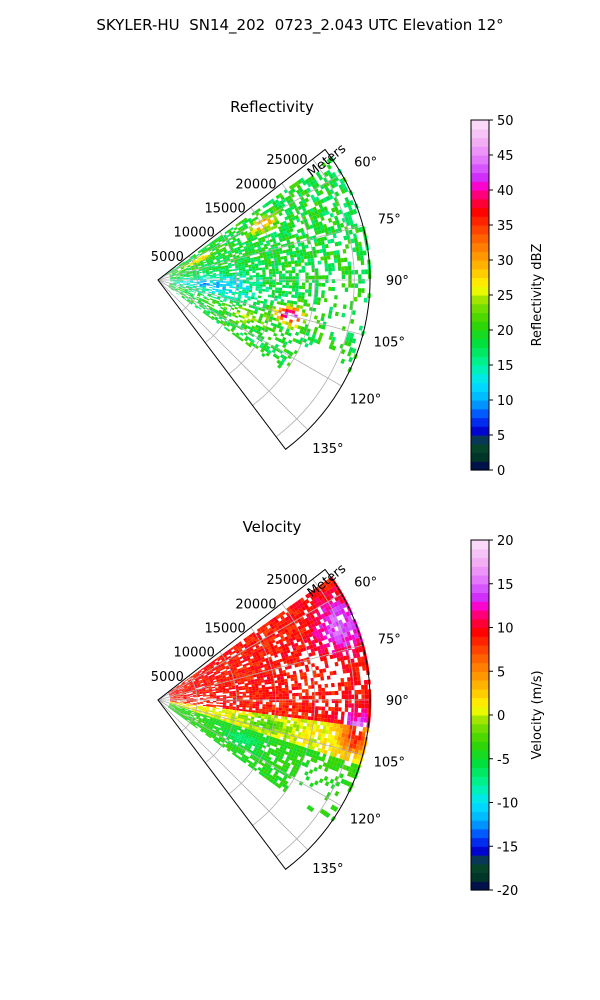 This screenshot has width=600, height=1000. What do you see at coordinates (365, 162) in the screenshot?
I see `azimuth-tick-label: 60°` at bounding box center [365, 162].